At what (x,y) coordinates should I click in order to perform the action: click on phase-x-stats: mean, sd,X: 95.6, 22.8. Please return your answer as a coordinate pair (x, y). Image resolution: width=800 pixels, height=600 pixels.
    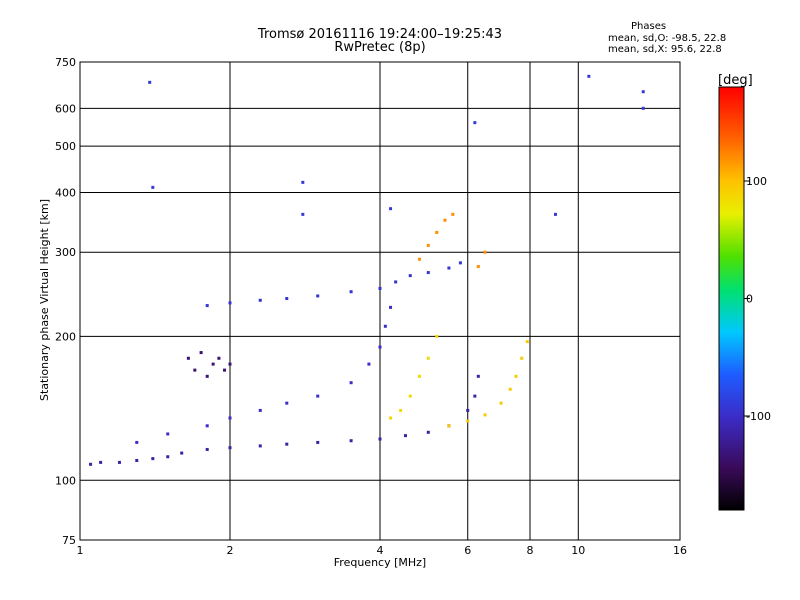
    Looking at the image, I should click on (665, 49).